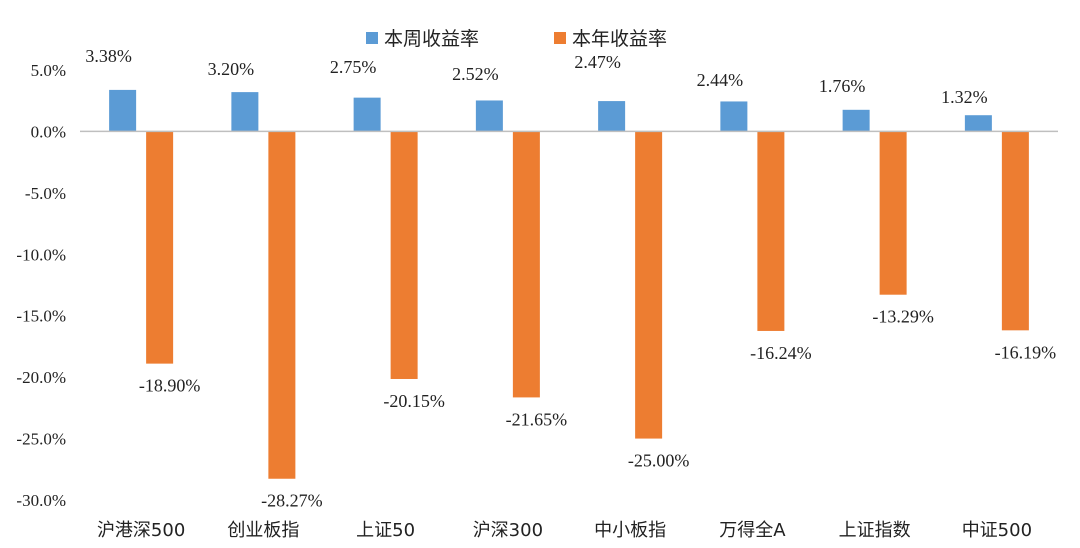 This screenshot has height=548, width=1080. What do you see at coordinates (41, 254) in the screenshot?
I see `y-tick-label: -10.0%` at bounding box center [41, 254].